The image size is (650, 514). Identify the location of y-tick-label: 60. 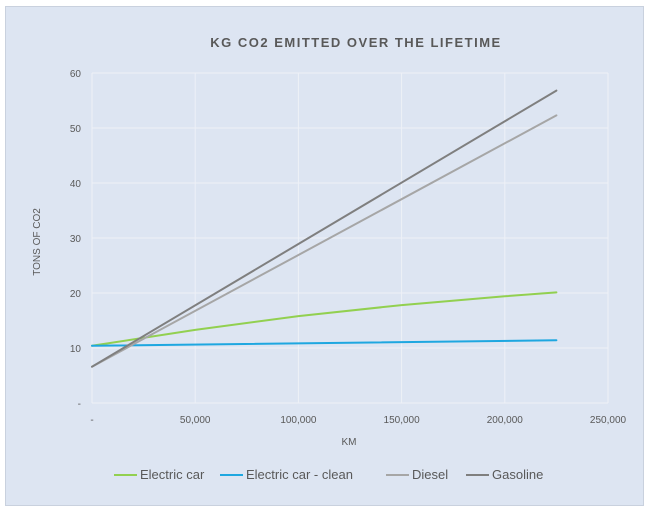
(76, 74).